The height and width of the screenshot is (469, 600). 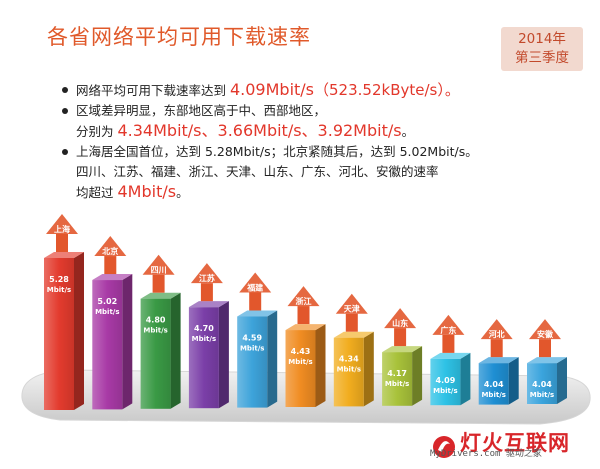 I want to click on category-label: 四川, so click(x=159, y=270).